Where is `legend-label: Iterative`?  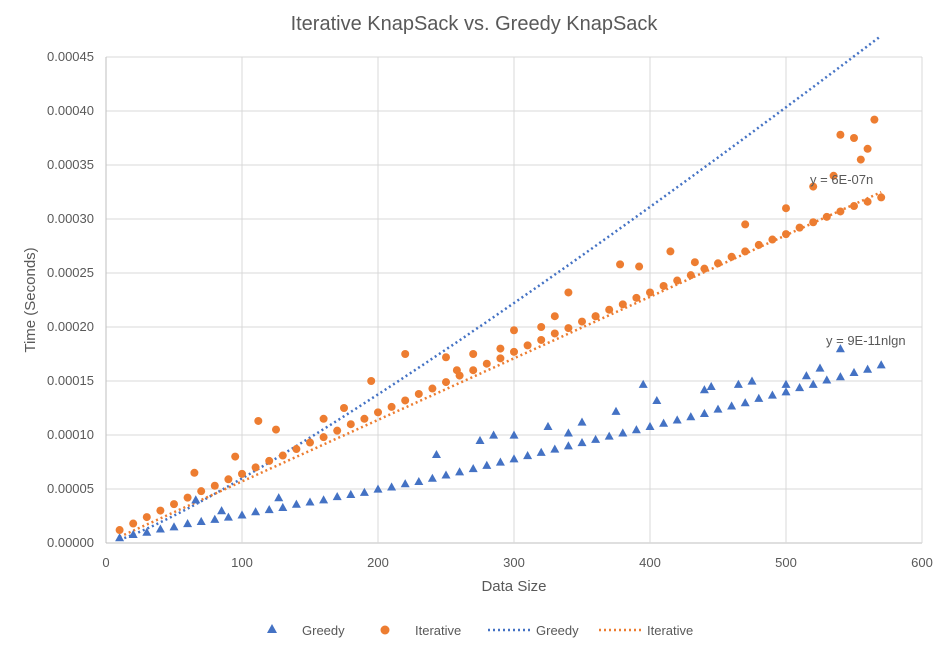
legend-label: Iterative is located at coordinates (438, 630).